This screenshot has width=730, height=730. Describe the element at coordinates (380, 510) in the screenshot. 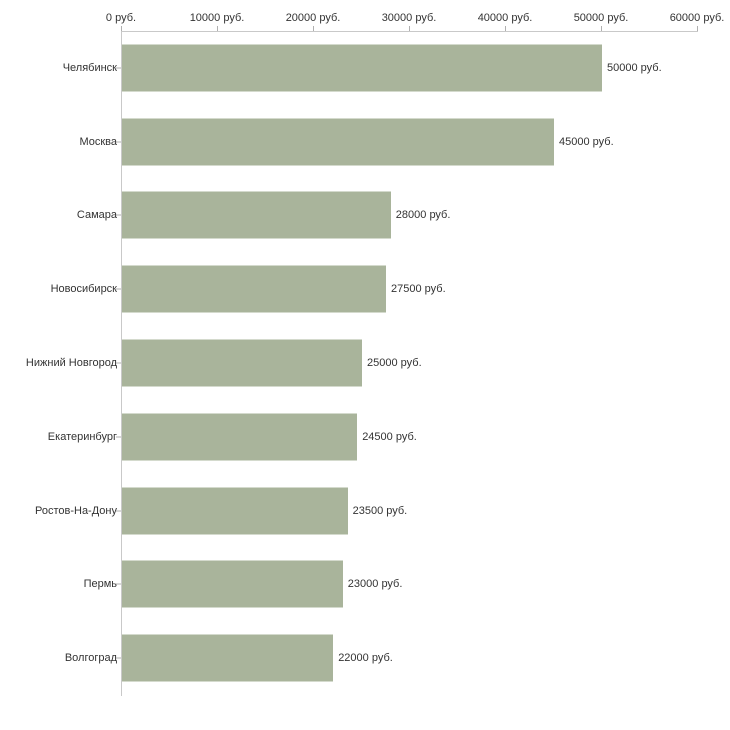

I see `bar-value-label: 23500 руб.` at that location.